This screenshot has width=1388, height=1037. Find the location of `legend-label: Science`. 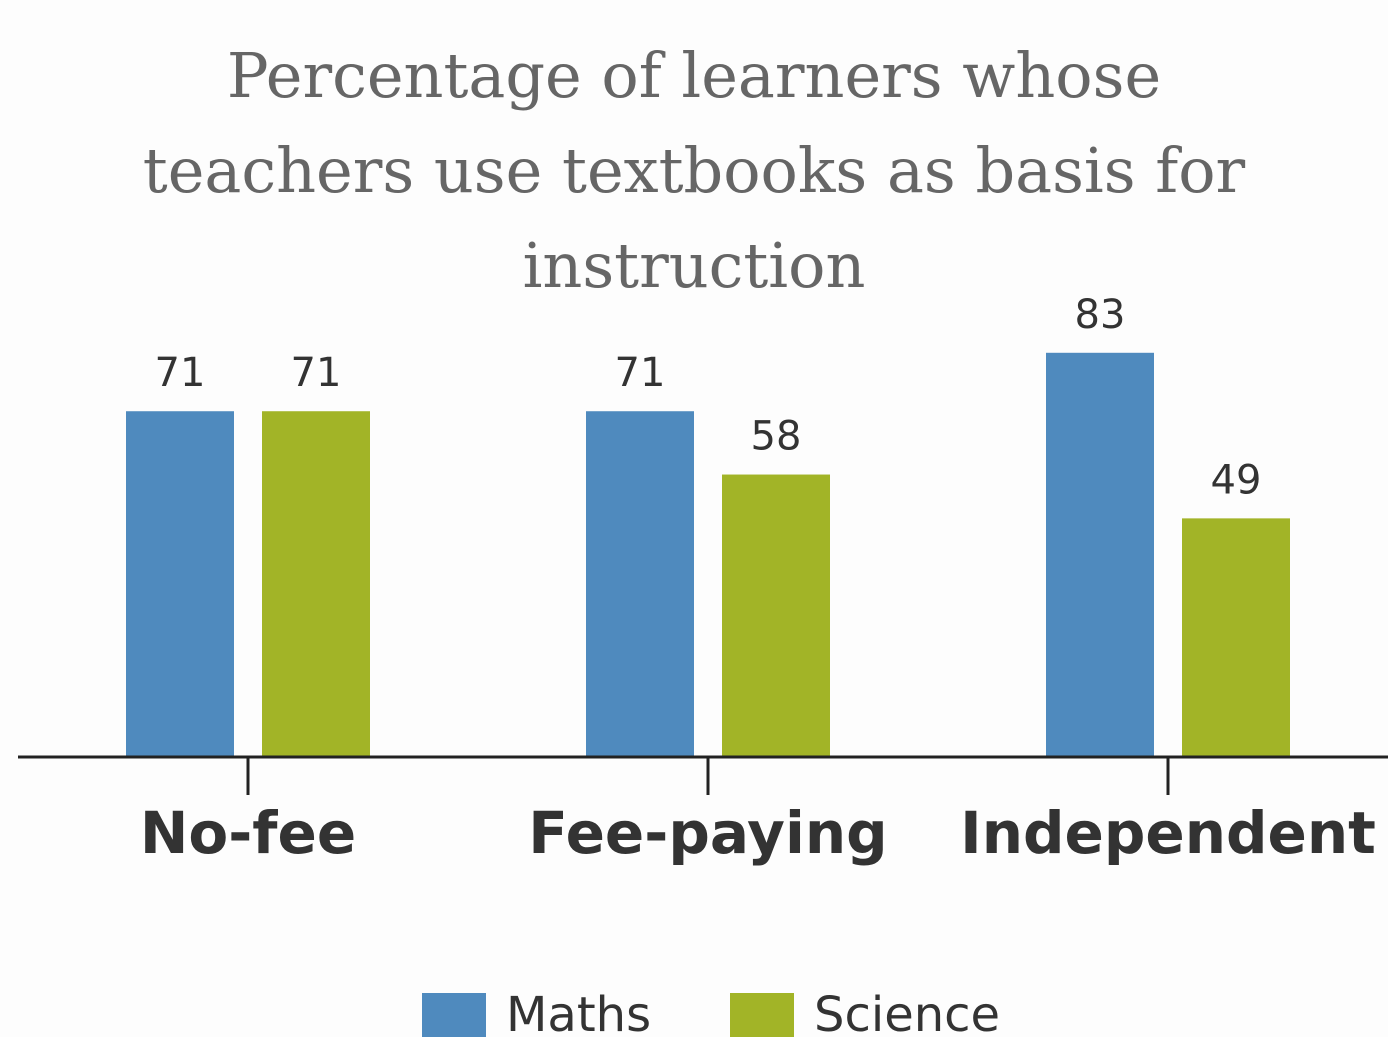

legend-label: Science is located at coordinates (907, 1012).